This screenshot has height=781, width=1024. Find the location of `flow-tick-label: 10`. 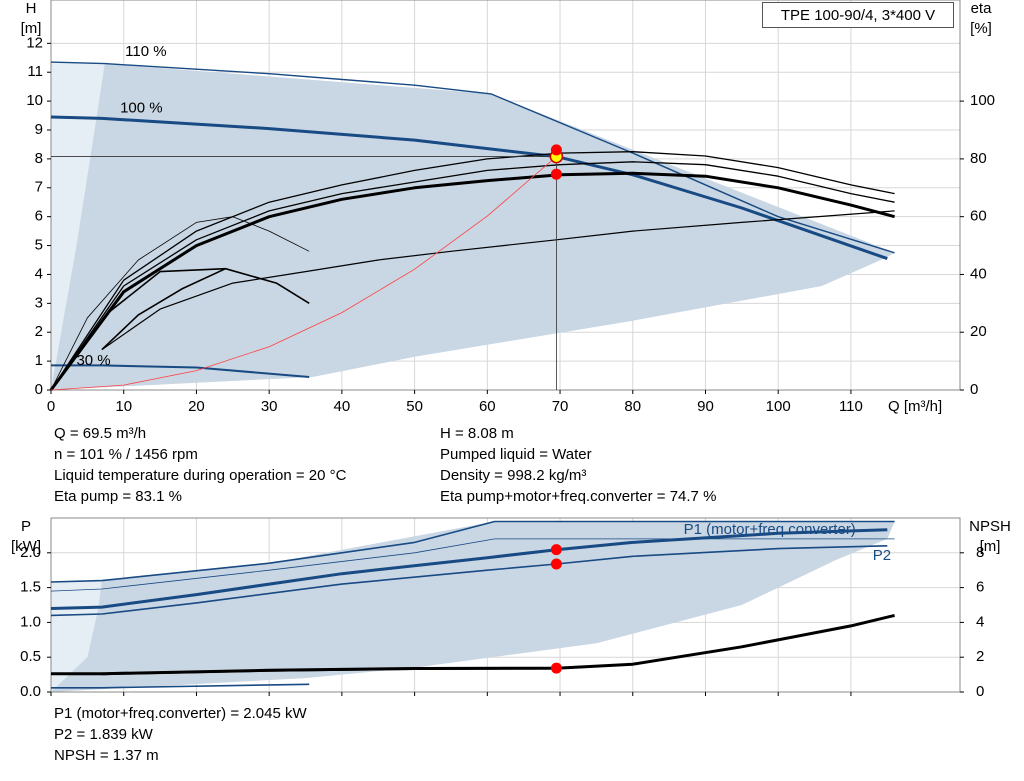

flow-tick-label: 10 is located at coordinates (123, 406).